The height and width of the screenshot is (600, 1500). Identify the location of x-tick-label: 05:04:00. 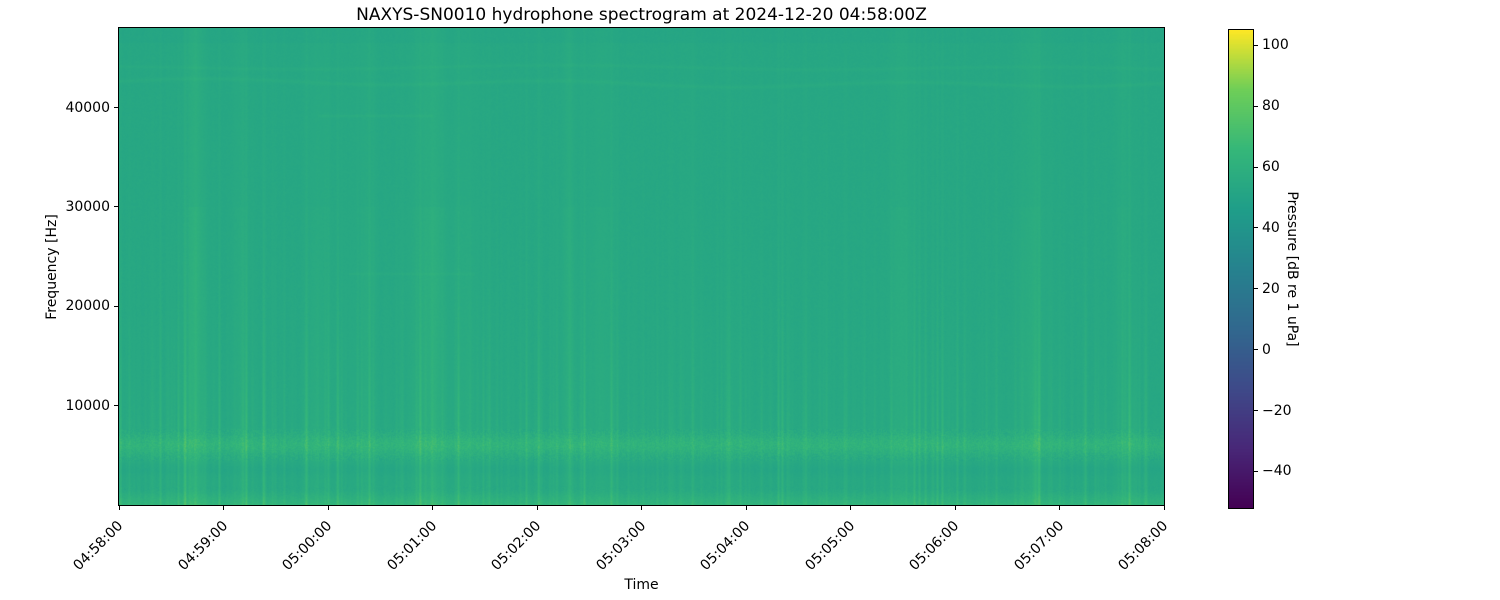
(725, 546).